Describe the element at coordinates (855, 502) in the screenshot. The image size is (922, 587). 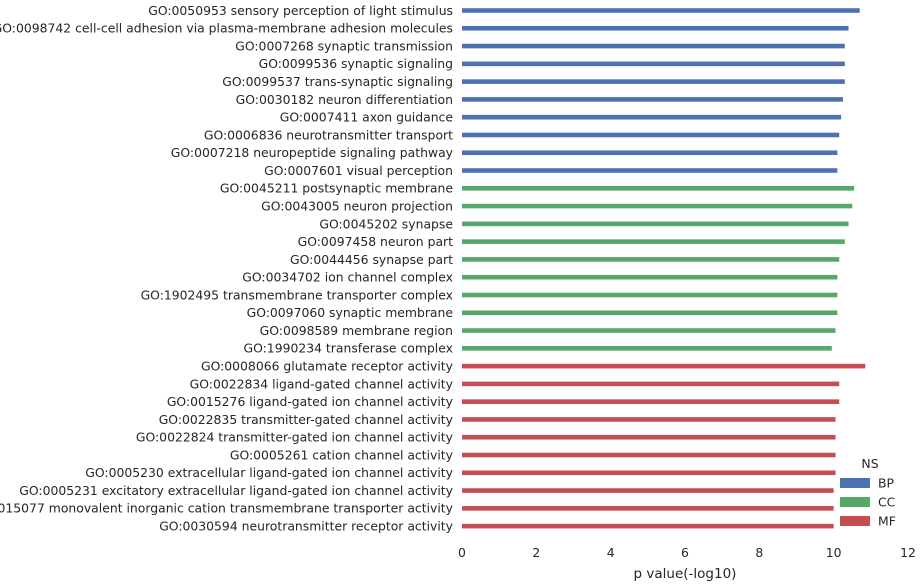
I see `legend-swatch-cc` at that location.